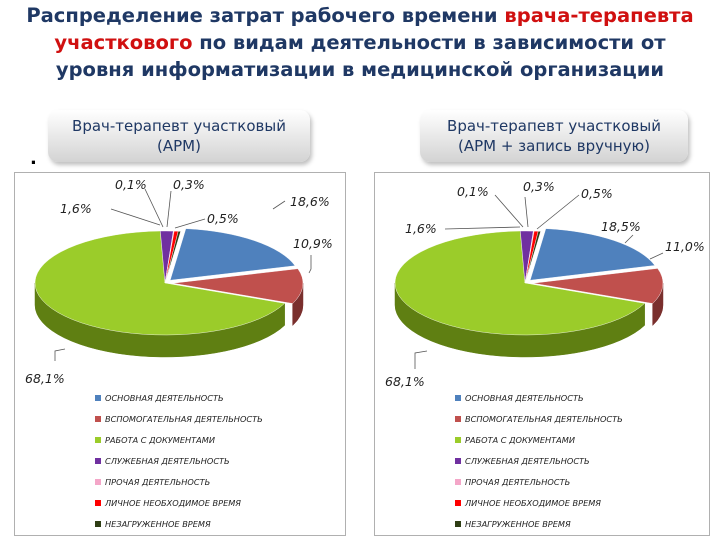 The width and height of the screenshot is (720, 540). Describe the element at coordinates (179, 136) in the screenshot. I see `chart-heading-left: Врач-терапевт участковый (АРМ)` at that location.